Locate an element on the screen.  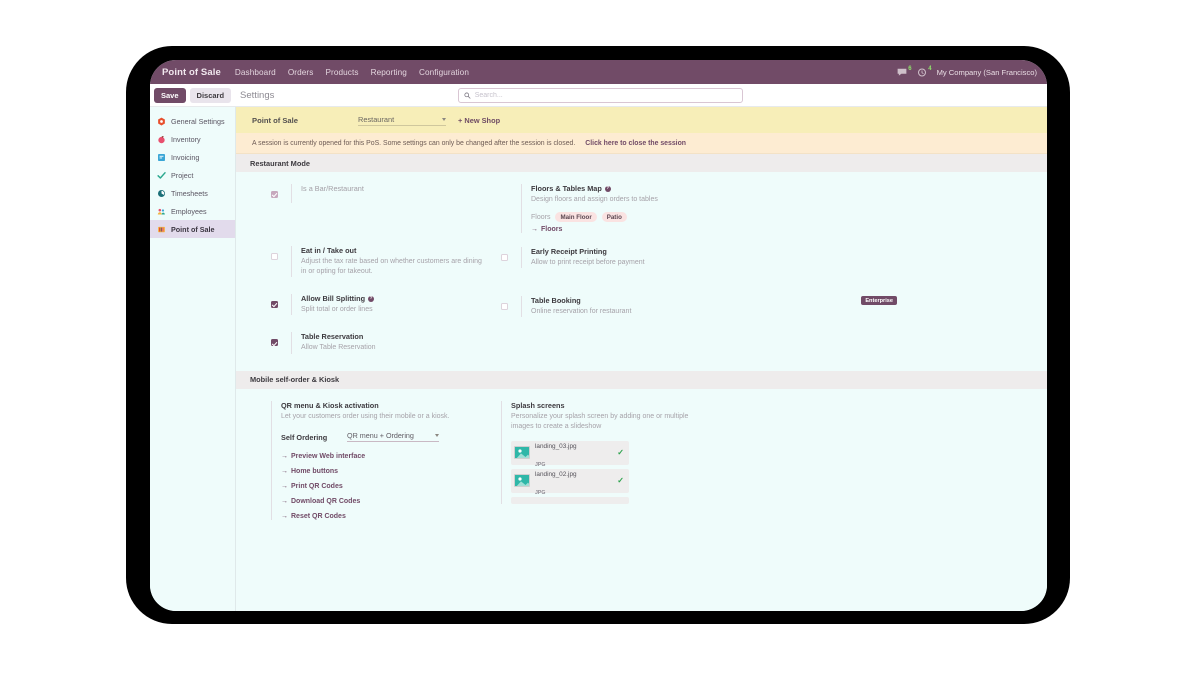
sidebar-item-employees: Employees is located at coordinates (192, 211).